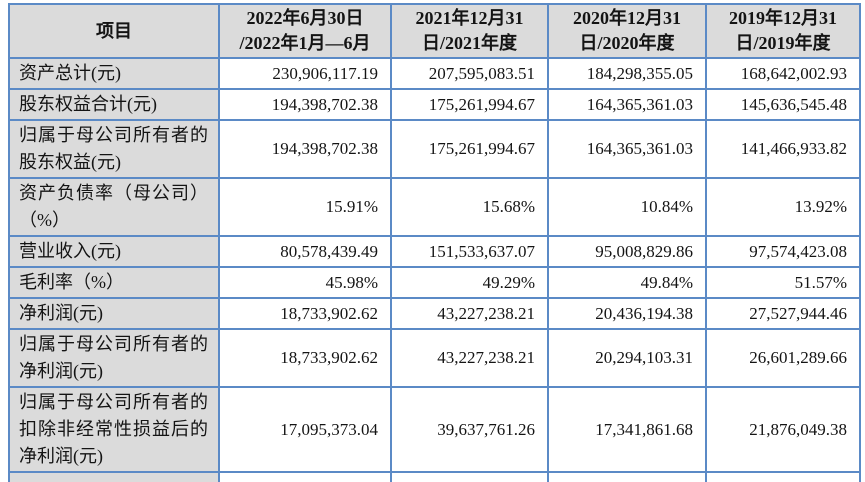 The width and height of the screenshot is (865, 482). I want to click on column-header-text: 项目, so click(114, 30).